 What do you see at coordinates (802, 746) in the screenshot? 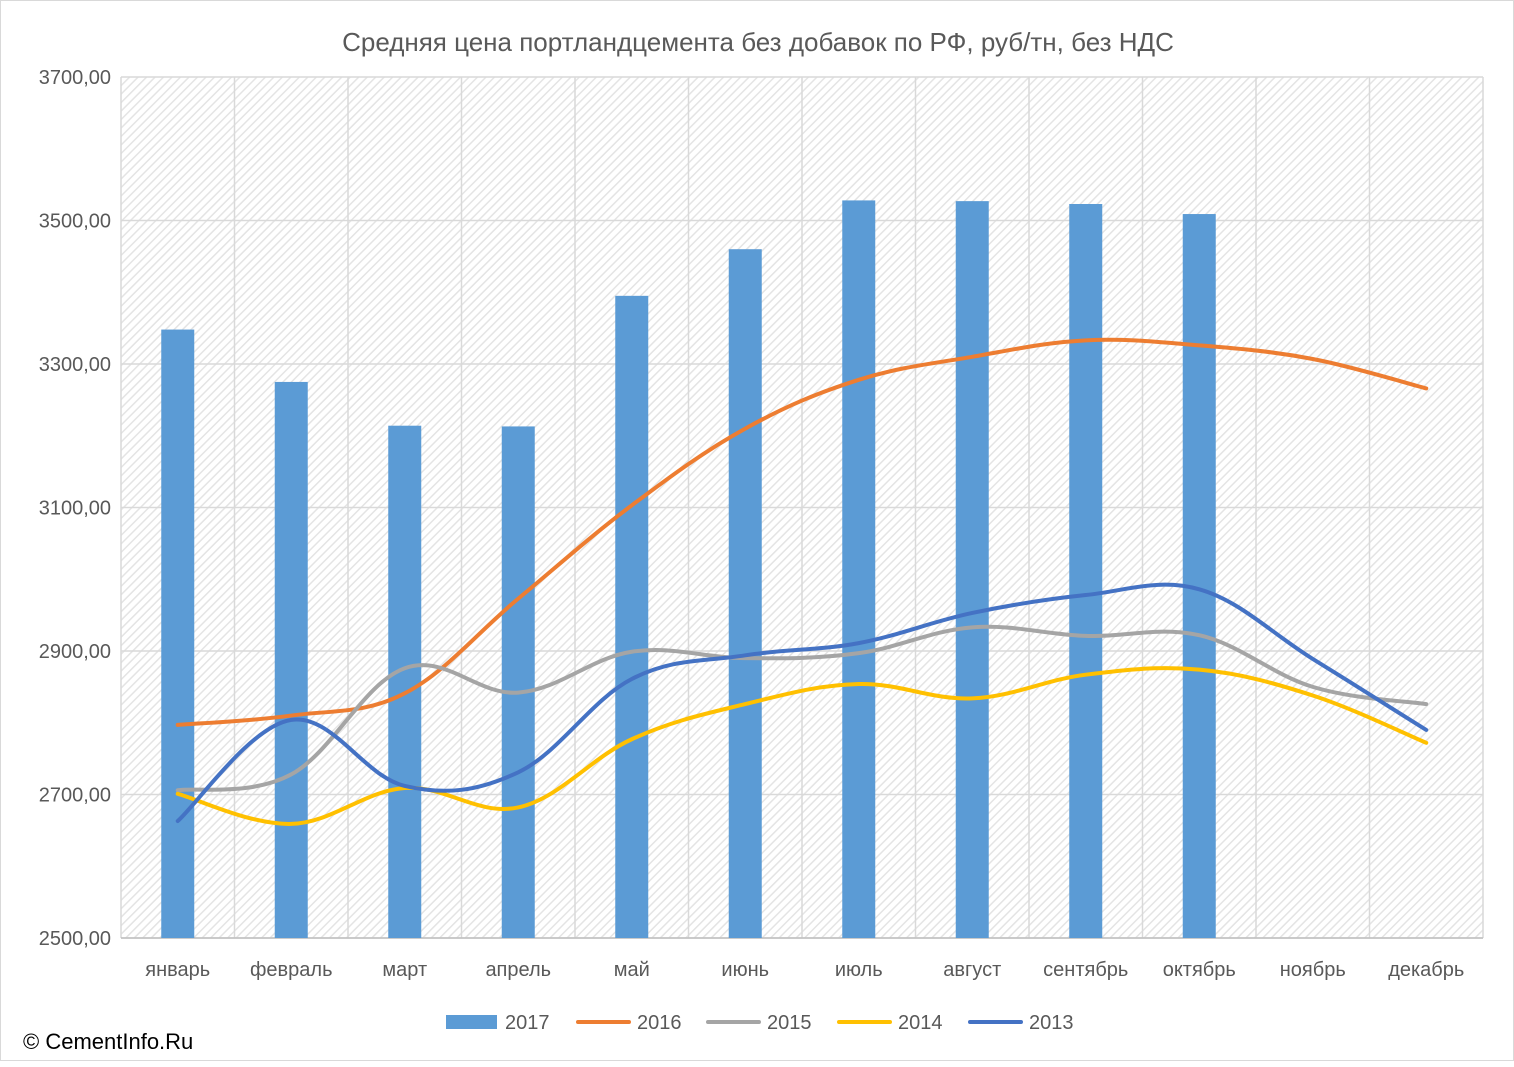
I see `line-2014` at bounding box center [802, 746].